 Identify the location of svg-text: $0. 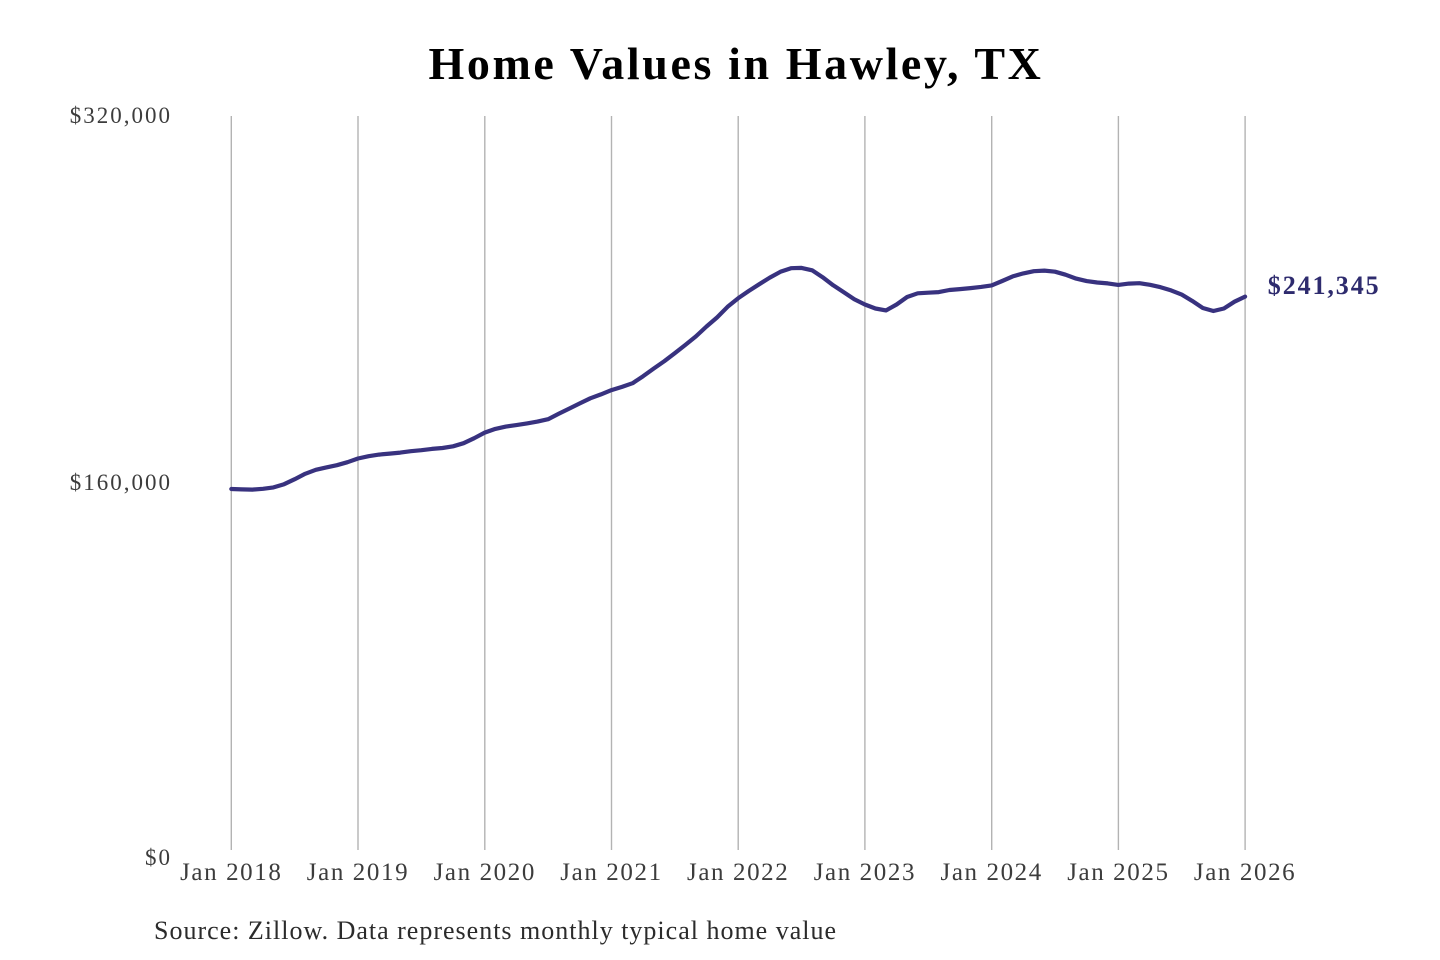
(158, 857).